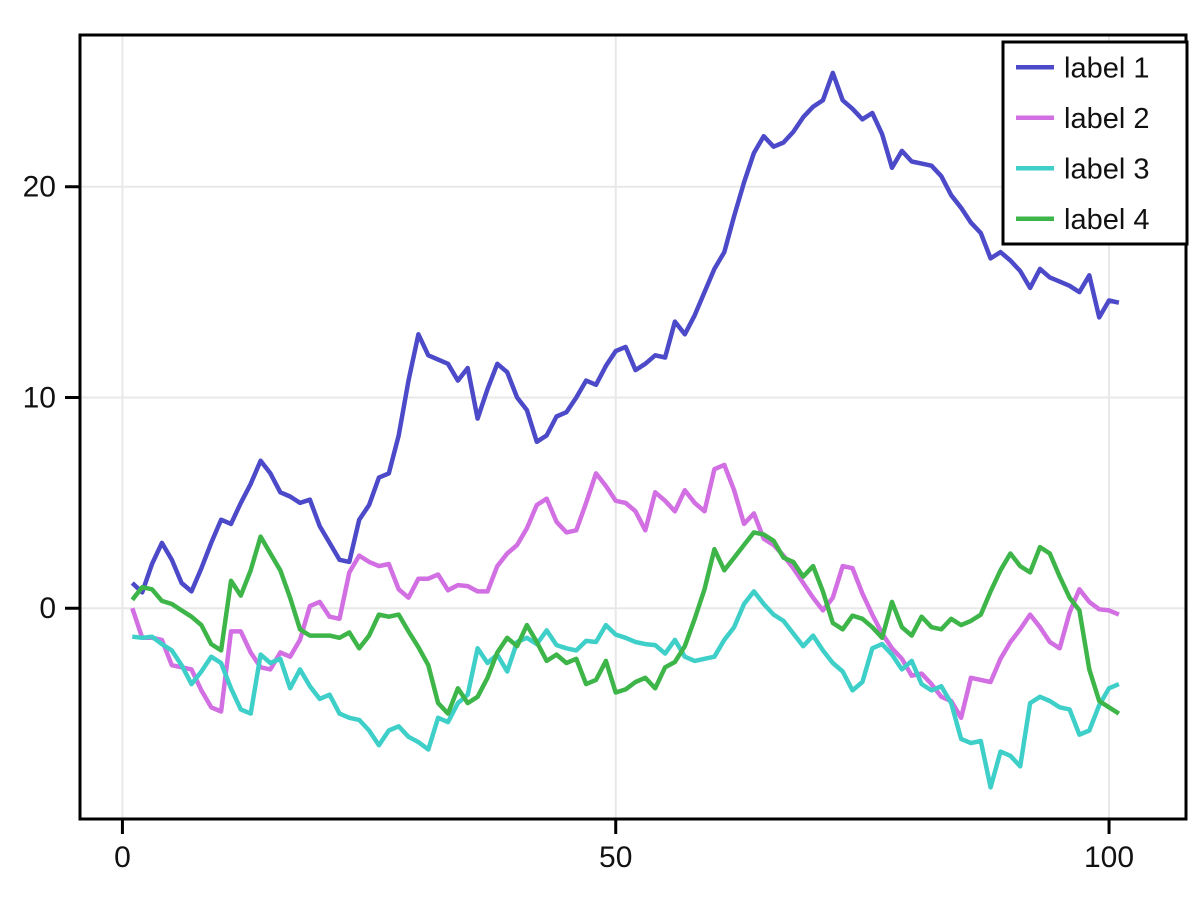 This screenshot has width=1200, height=900. What do you see at coordinates (615, 857) in the screenshot?
I see `x-axis-tick-label: 50` at bounding box center [615, 857].